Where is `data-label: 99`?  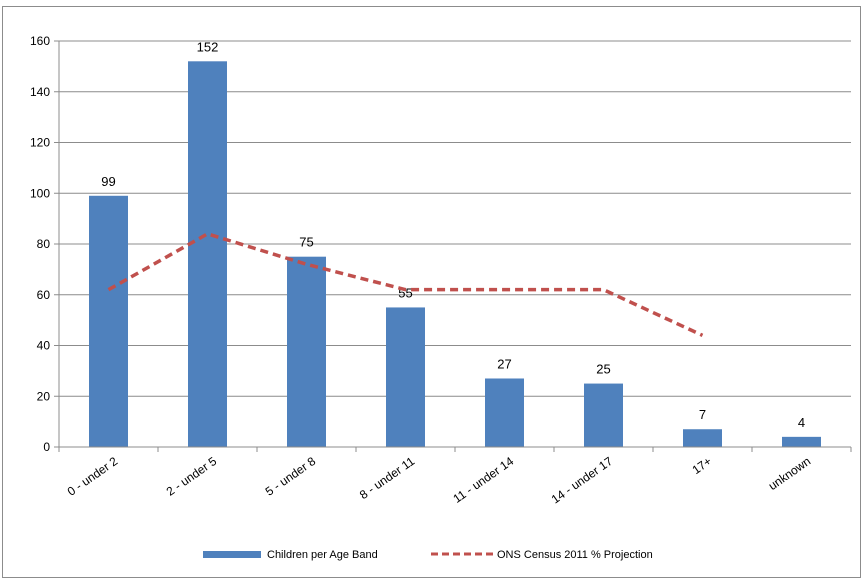 data-label: 99 is located at coordinates (108, 181).